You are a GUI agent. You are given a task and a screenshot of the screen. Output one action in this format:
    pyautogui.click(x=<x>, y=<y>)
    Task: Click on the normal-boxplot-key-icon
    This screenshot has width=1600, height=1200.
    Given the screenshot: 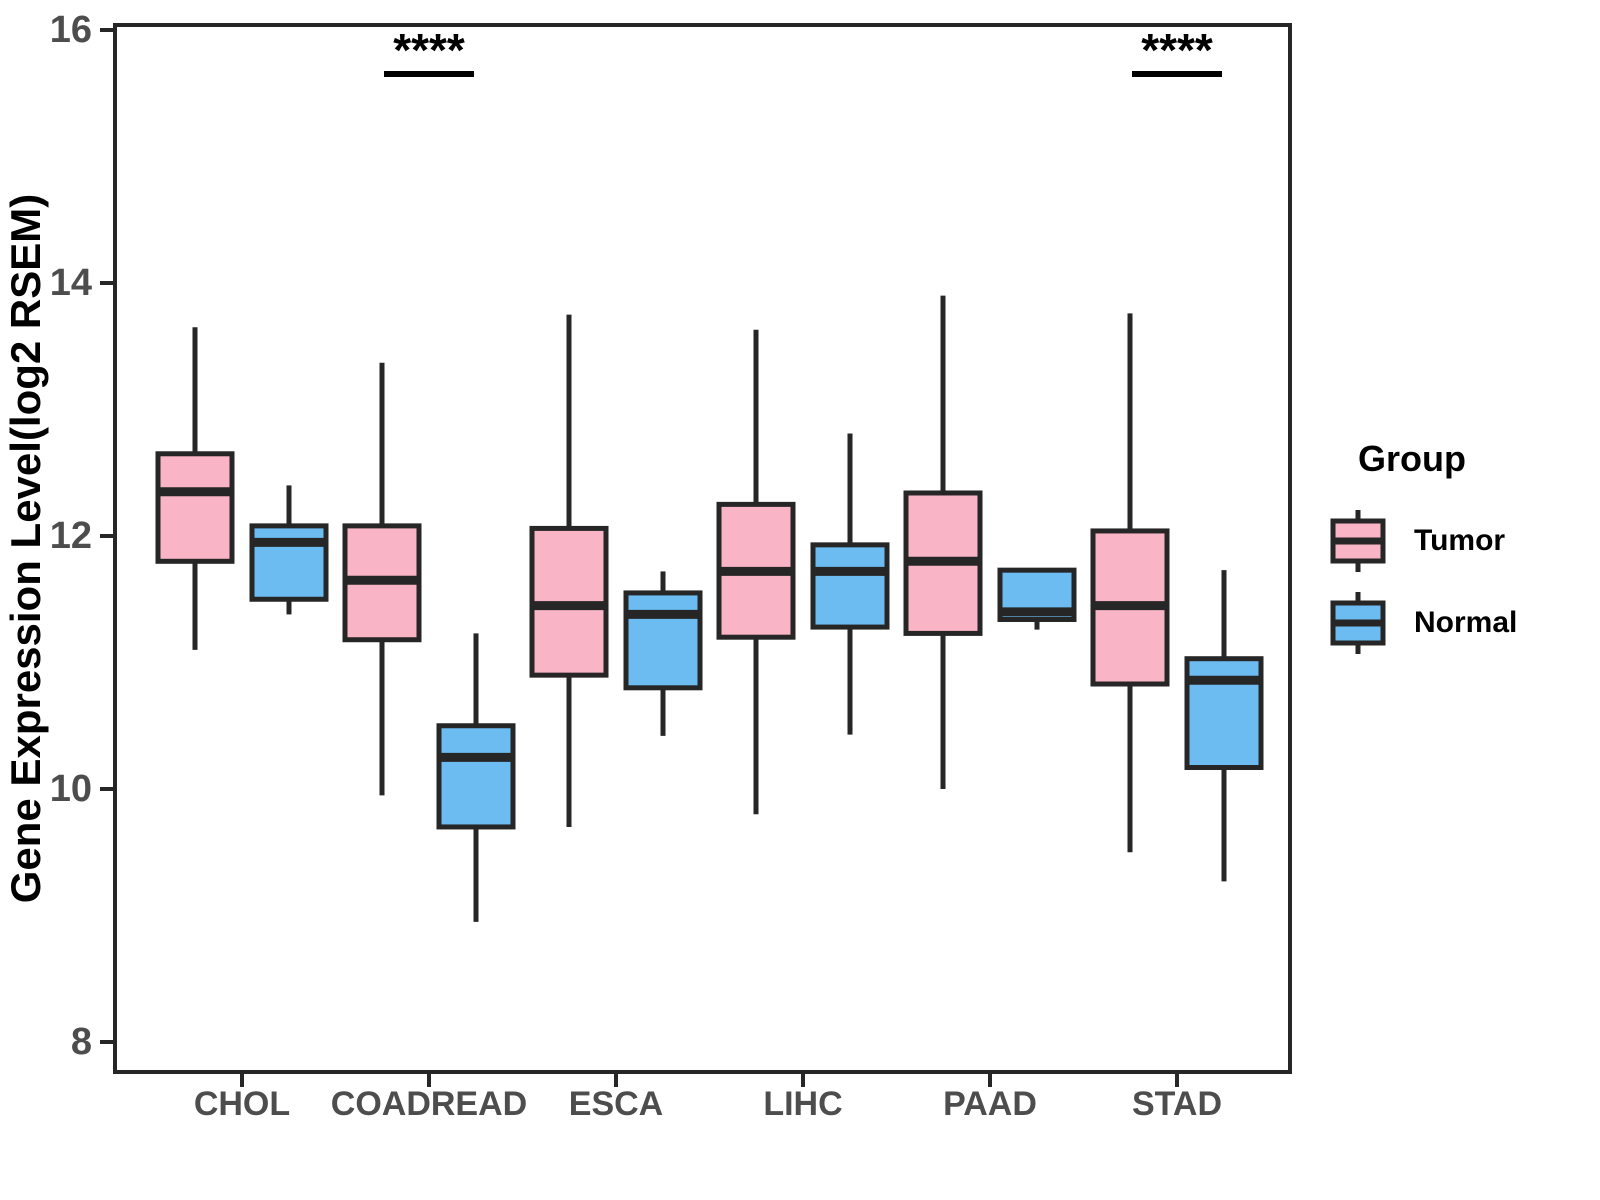 What is the action you would take?
    pyautogui.click(x=1358, y=623)
    